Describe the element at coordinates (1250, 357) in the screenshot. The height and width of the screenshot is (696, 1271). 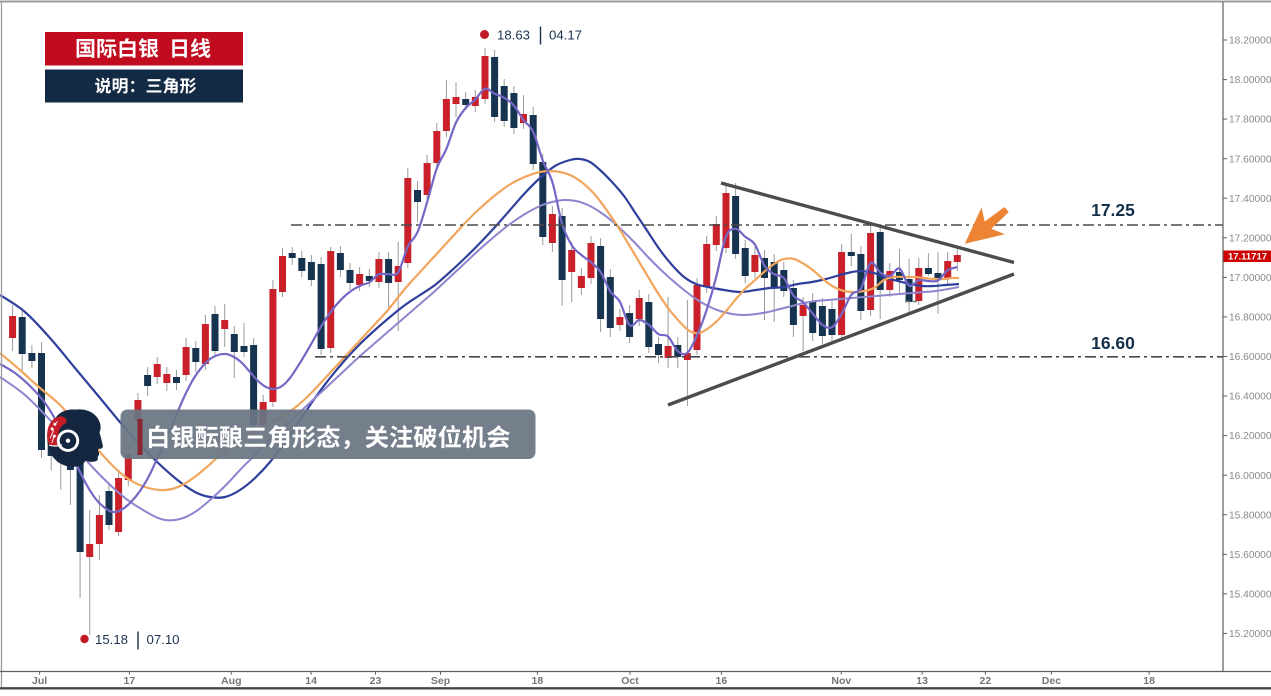
I see `svg-text: 16.60000` at that location.